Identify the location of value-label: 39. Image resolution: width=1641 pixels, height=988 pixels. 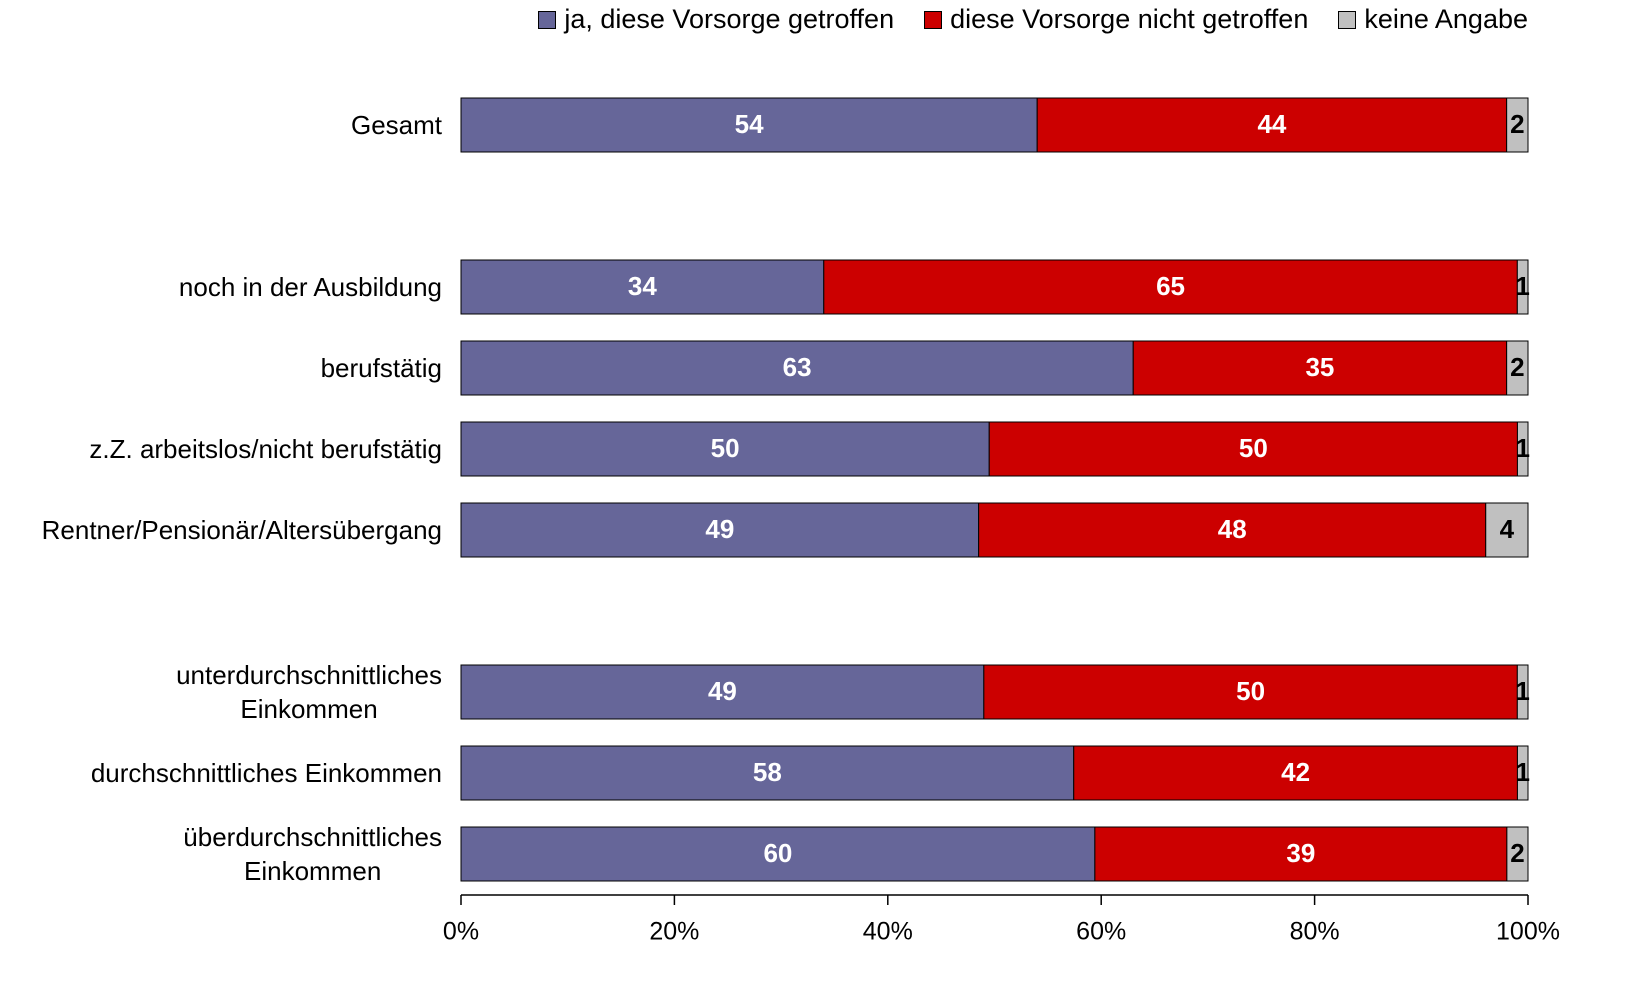
(1300, 853).